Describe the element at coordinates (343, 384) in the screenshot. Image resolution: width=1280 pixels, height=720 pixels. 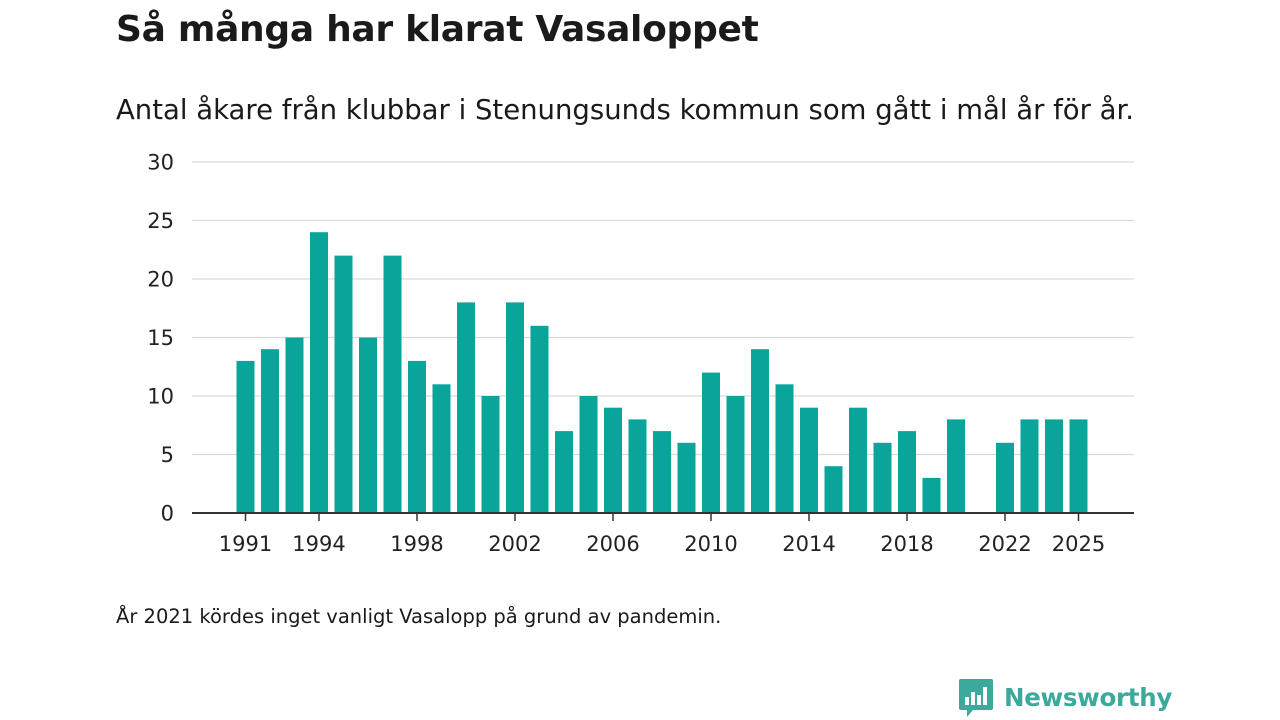
I see `bar-1995` at that location.